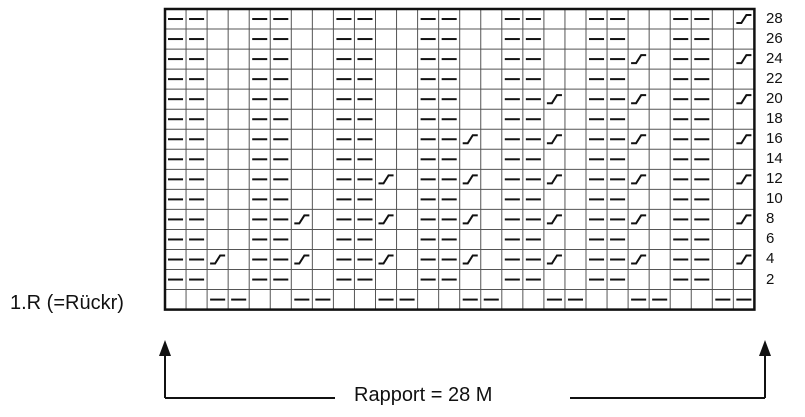 The height and width of the screenshot is (417, 805). Describe the element at coordinates (774, 159) in the screenshot. I see `row-number: 14` at that location.